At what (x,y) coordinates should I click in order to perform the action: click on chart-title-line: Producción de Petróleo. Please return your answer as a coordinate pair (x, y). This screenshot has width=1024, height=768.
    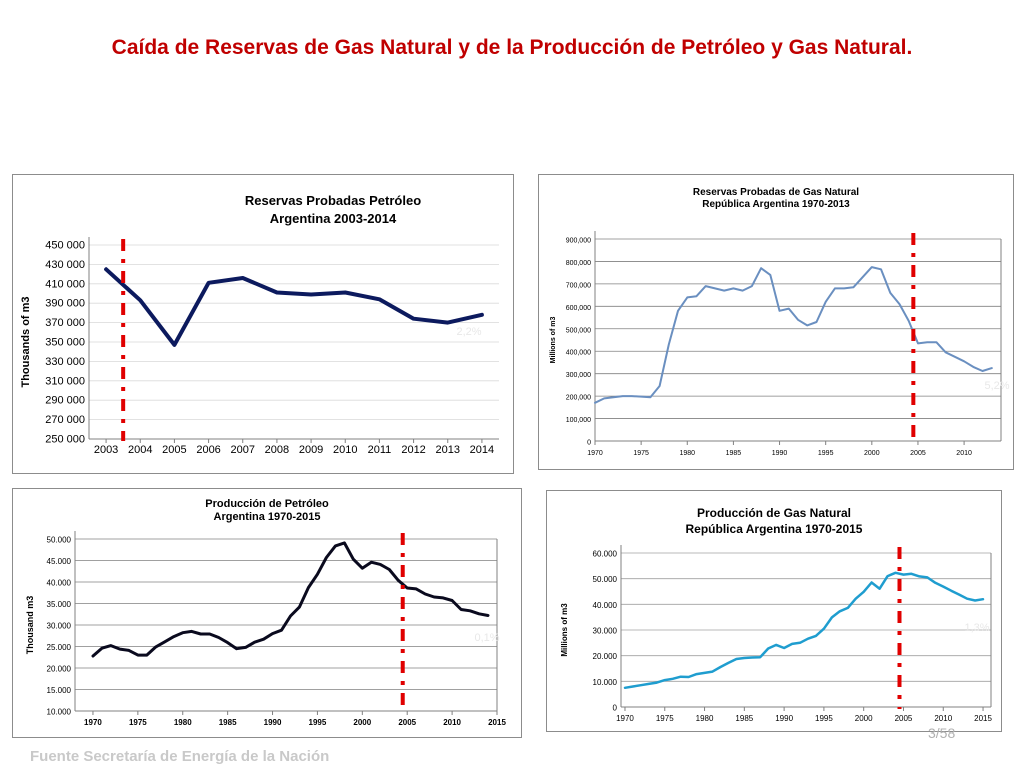
    Looking at the image, I should click on (267, 504).